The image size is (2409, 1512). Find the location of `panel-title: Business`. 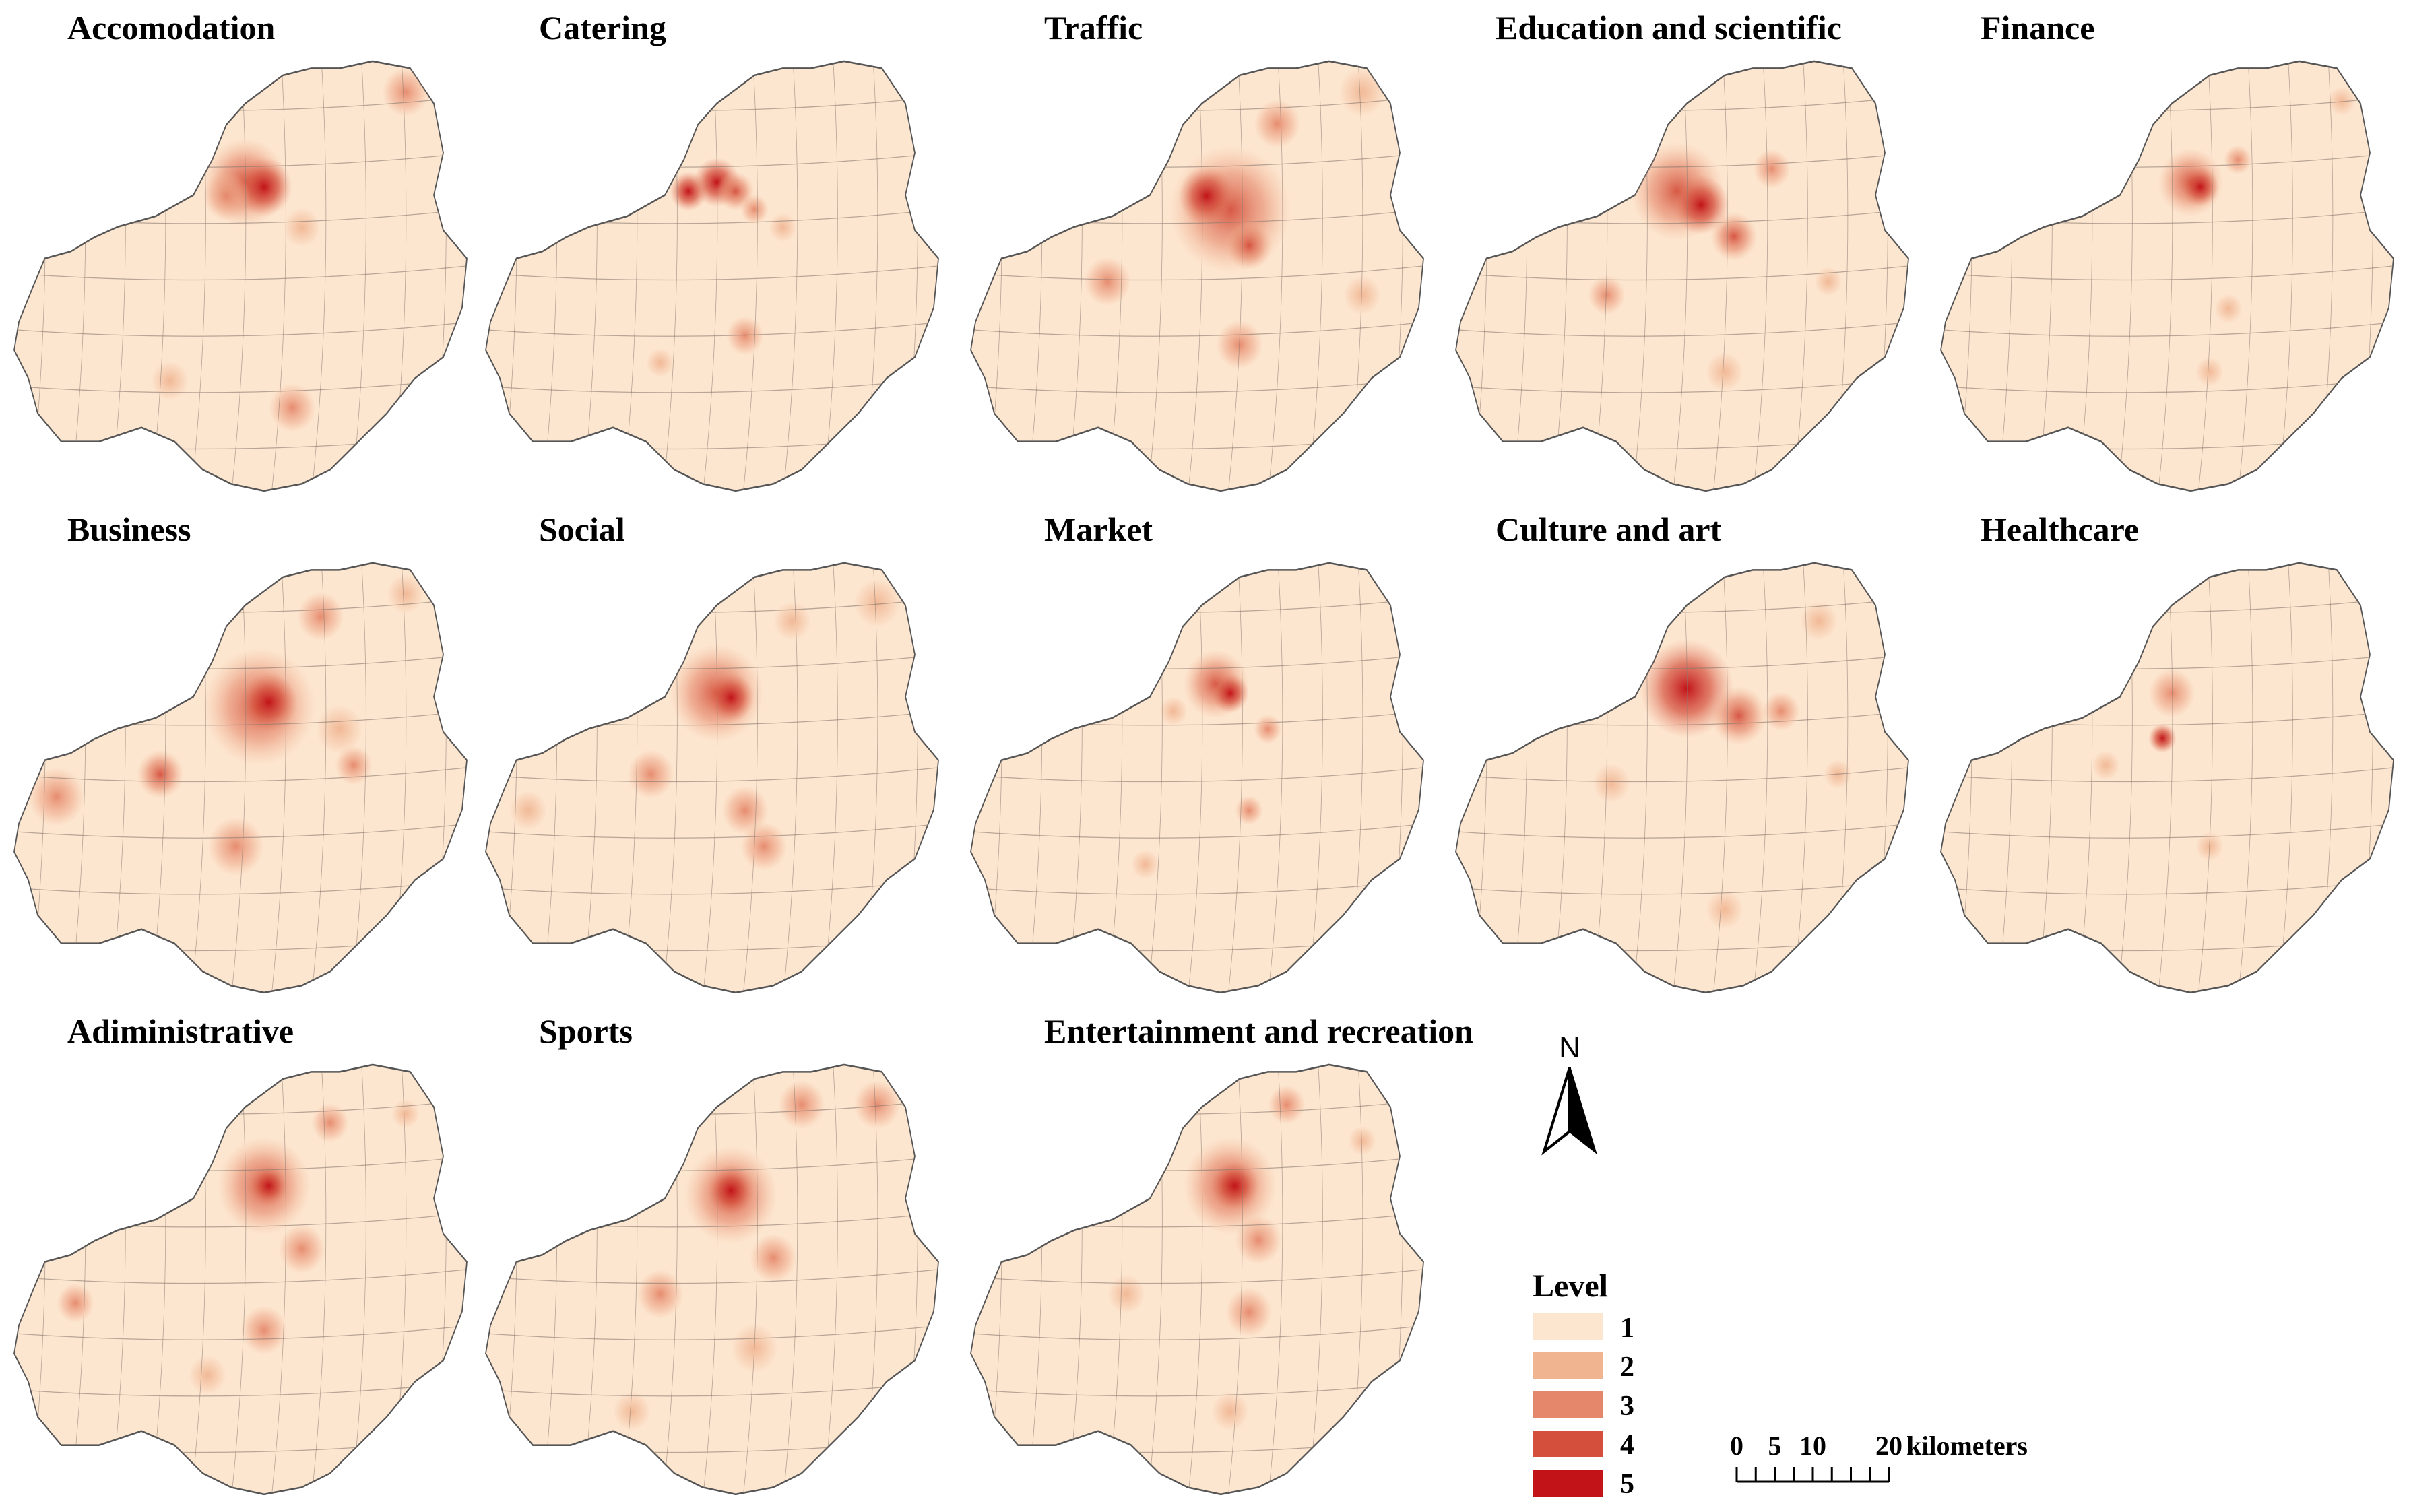

panel-title: Business is located at coordinates (129, 529).